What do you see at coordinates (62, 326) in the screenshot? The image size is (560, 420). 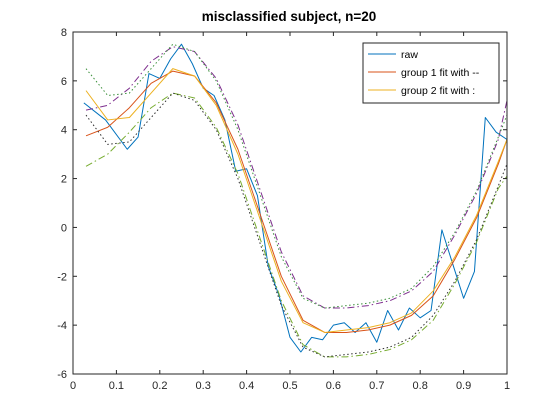 I see `y-tick-label: -4` at bounding box center [62, 326].